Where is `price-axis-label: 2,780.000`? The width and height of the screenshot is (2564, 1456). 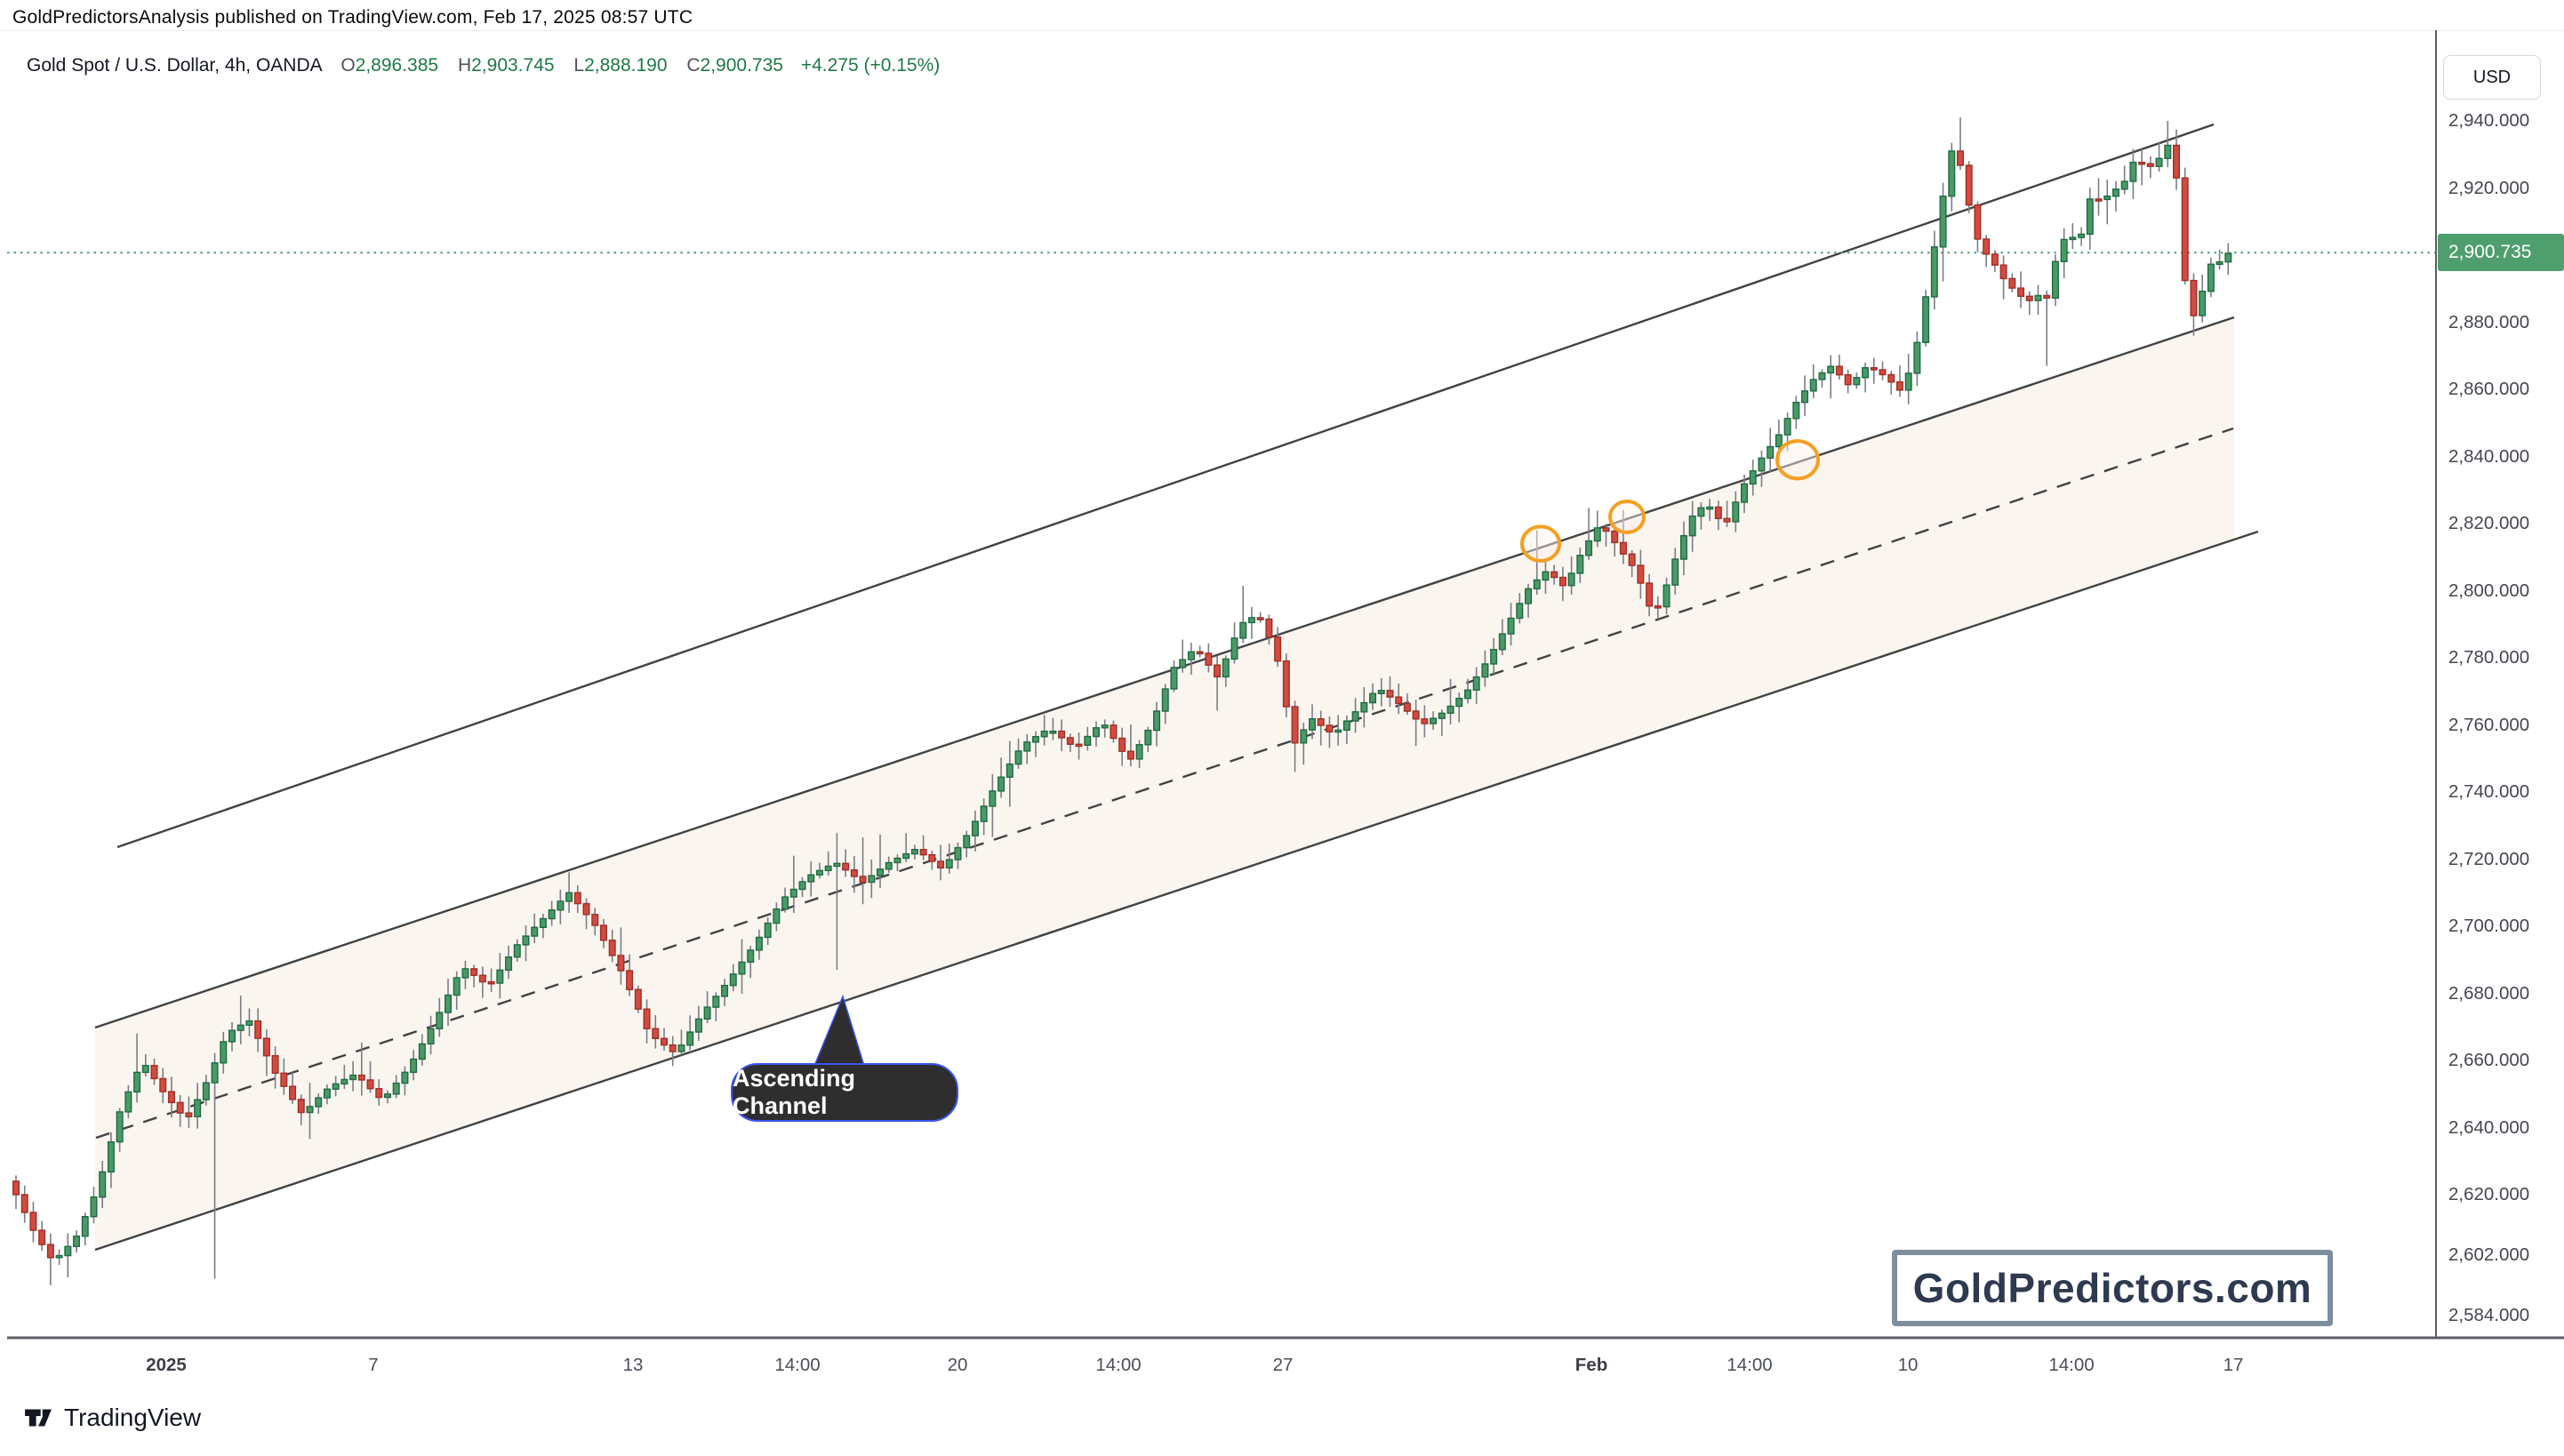
price-axis-label: 2,780.000 is located at coordinates (2489, 657).